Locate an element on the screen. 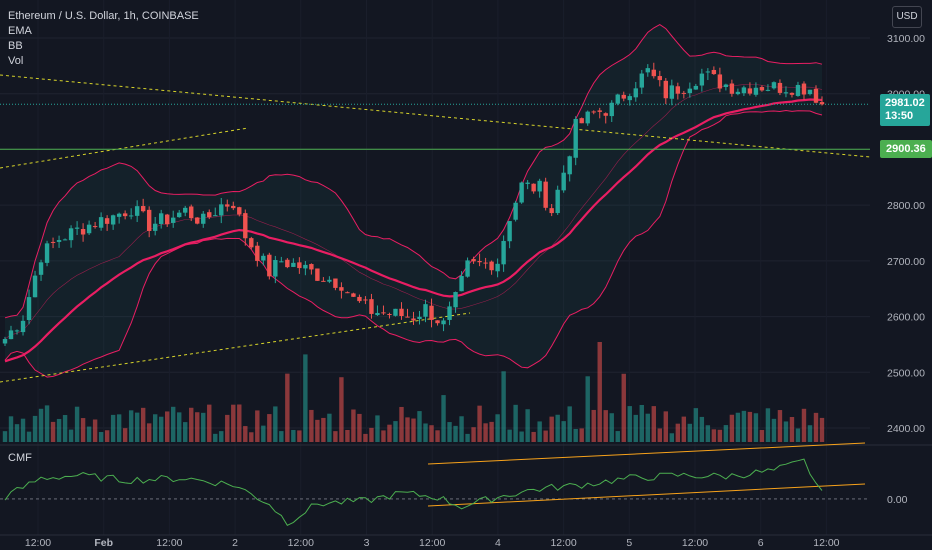  cmf-line is located at coordinates (413, 492).